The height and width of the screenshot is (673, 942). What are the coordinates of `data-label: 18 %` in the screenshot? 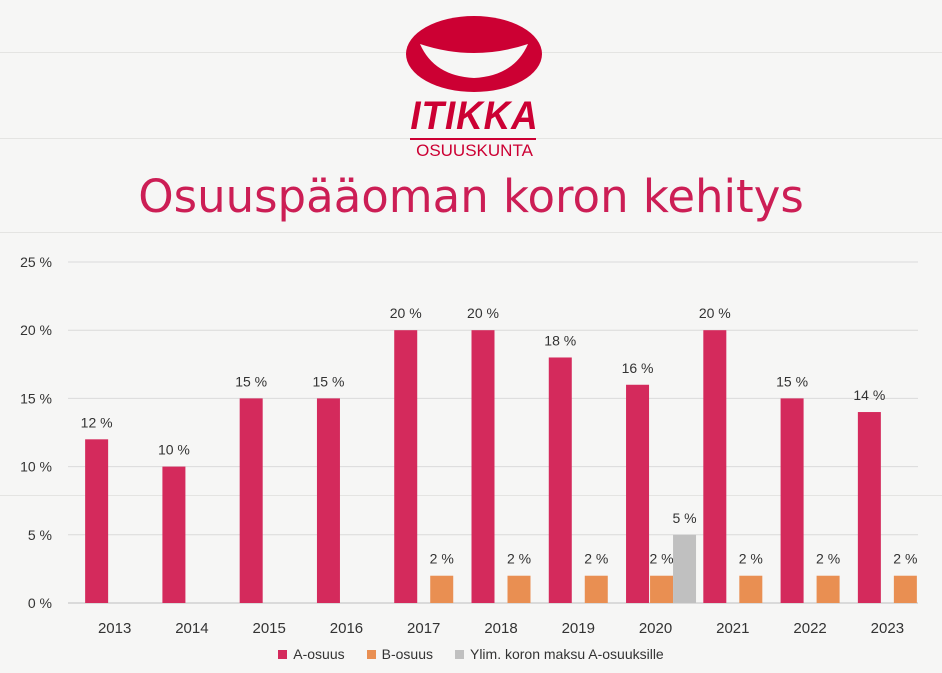 It's located at (560, 340).